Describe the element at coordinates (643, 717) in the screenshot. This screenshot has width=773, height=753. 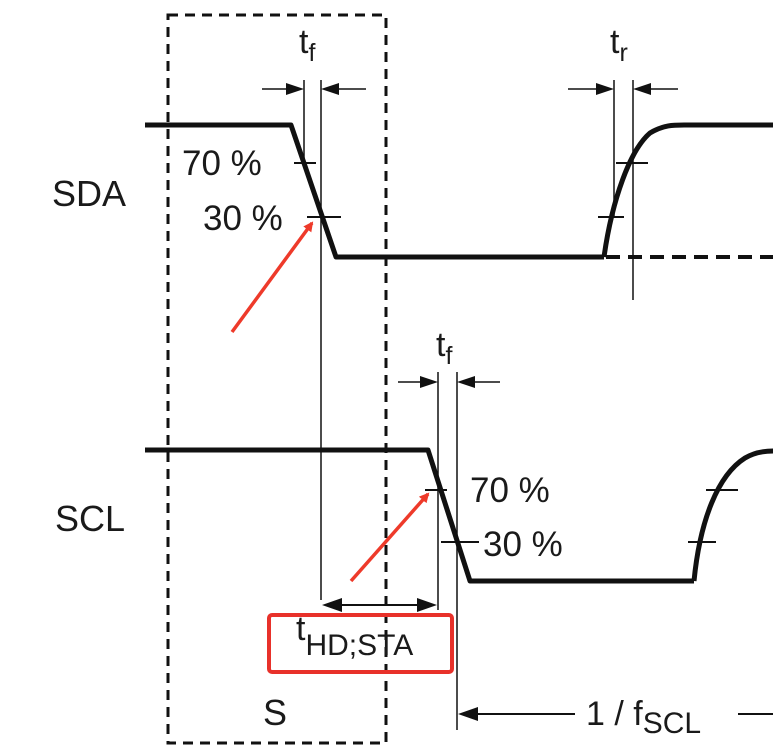
I see `period-label: 1 / fSCL` at that location.